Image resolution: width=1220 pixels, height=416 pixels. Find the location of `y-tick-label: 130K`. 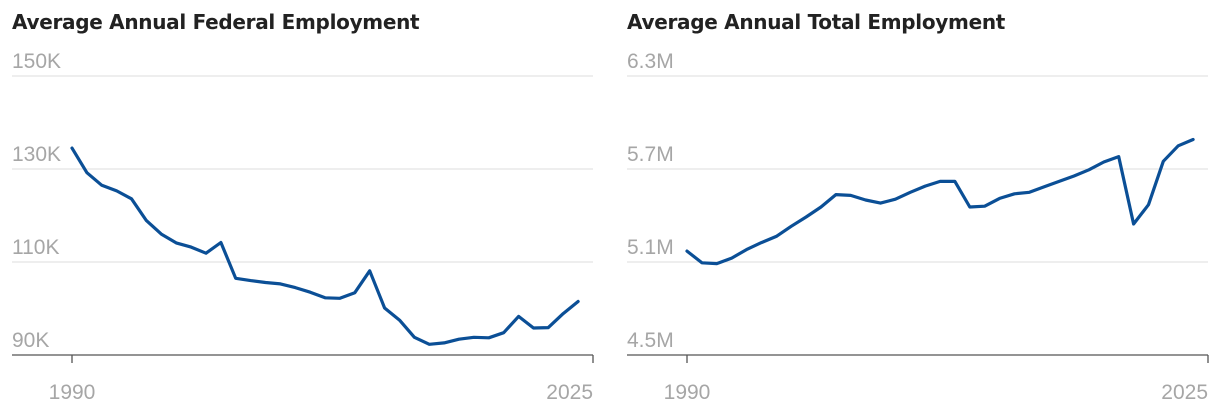

y-tick-label: 130K is located at coordinates (36, 154).